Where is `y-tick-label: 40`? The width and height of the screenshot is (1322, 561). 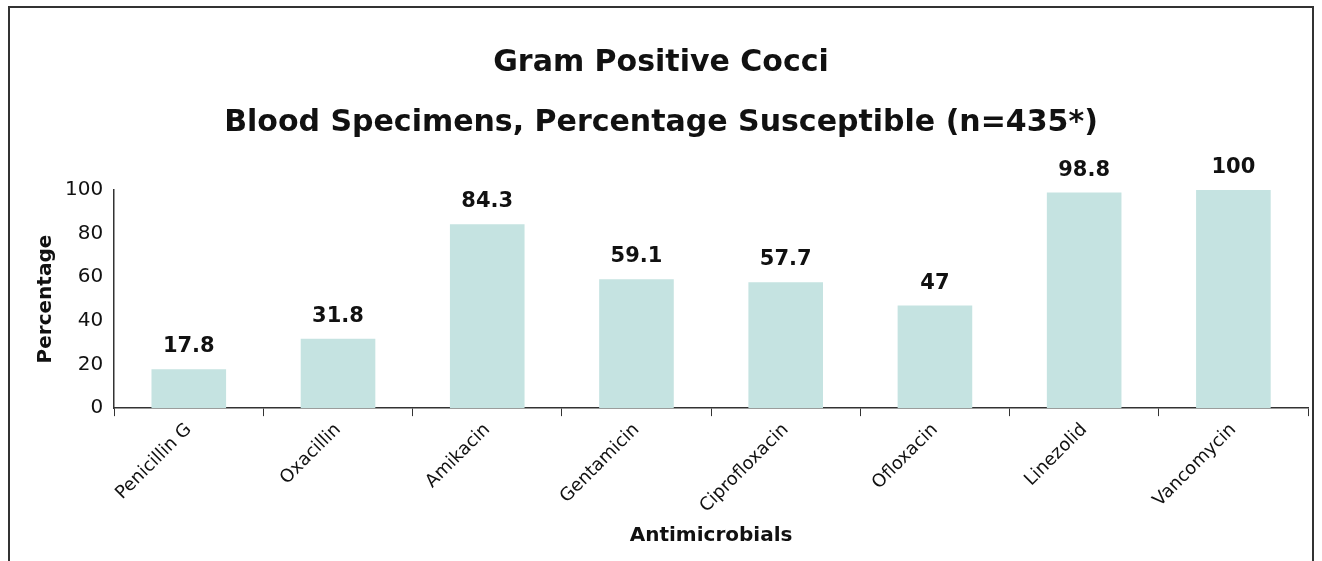 y-tick-label: 40 is located at coordinates (90, 319).